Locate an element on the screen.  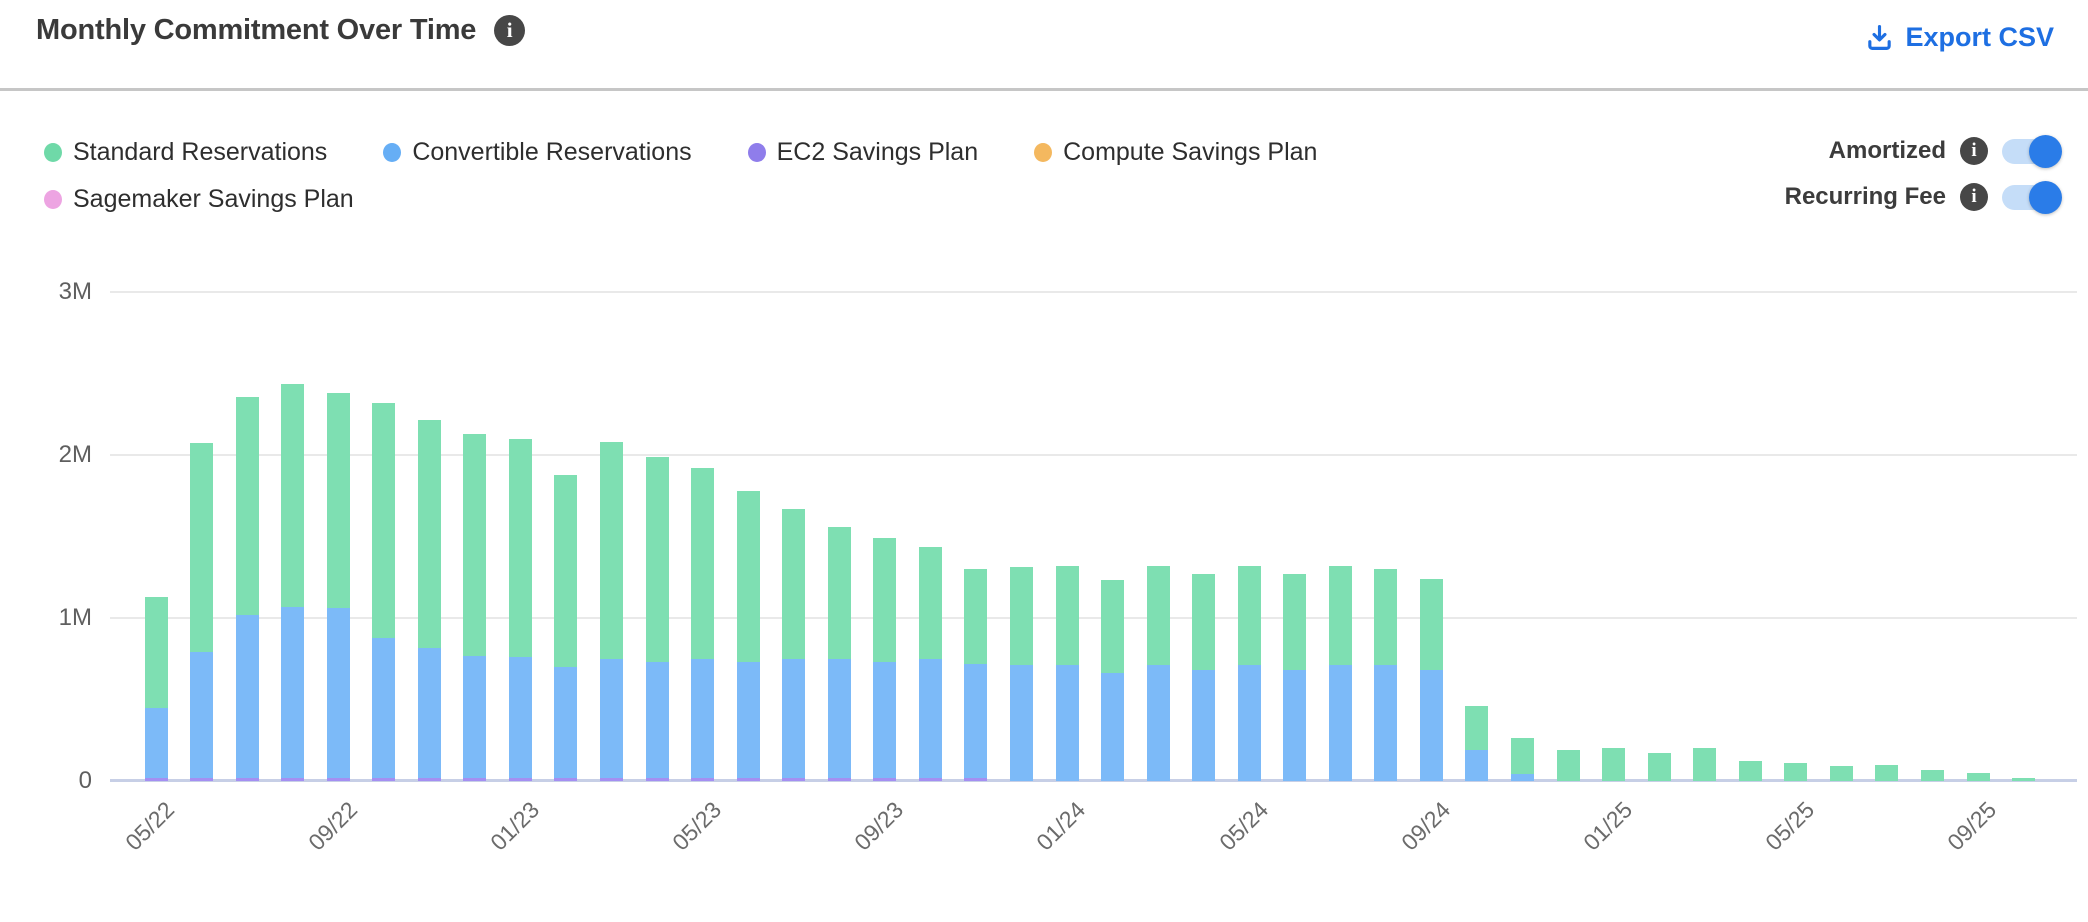
bar-02/24 is located at coordinates (1113, 680).